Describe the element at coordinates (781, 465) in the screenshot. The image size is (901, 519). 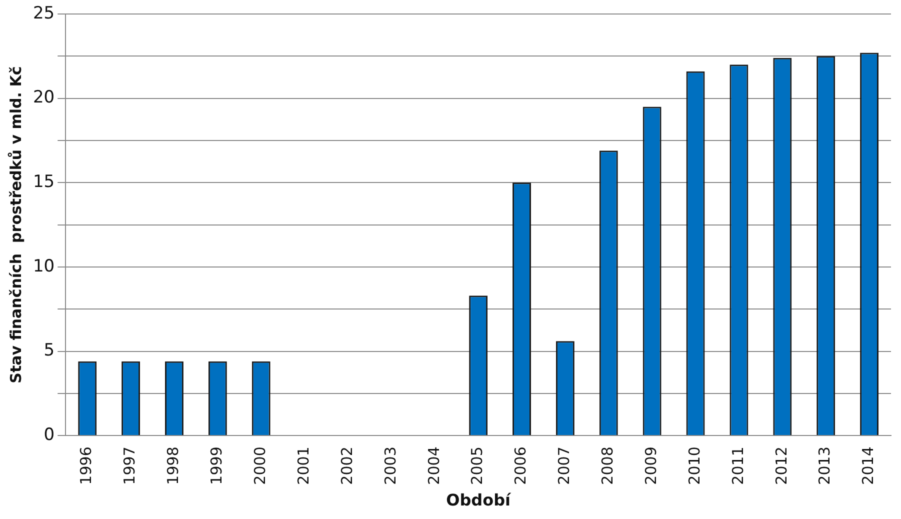
I see `x-tick-label: 2012` at that location.